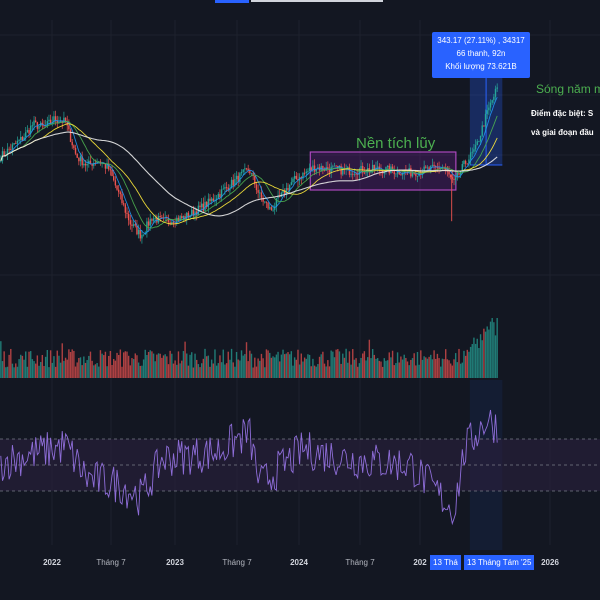 The width and height of the screenshot is (600, 600). Describe the element at coordinates (111, 562) in the screenshot. I see `x-tick: Tháng 7` at that location.